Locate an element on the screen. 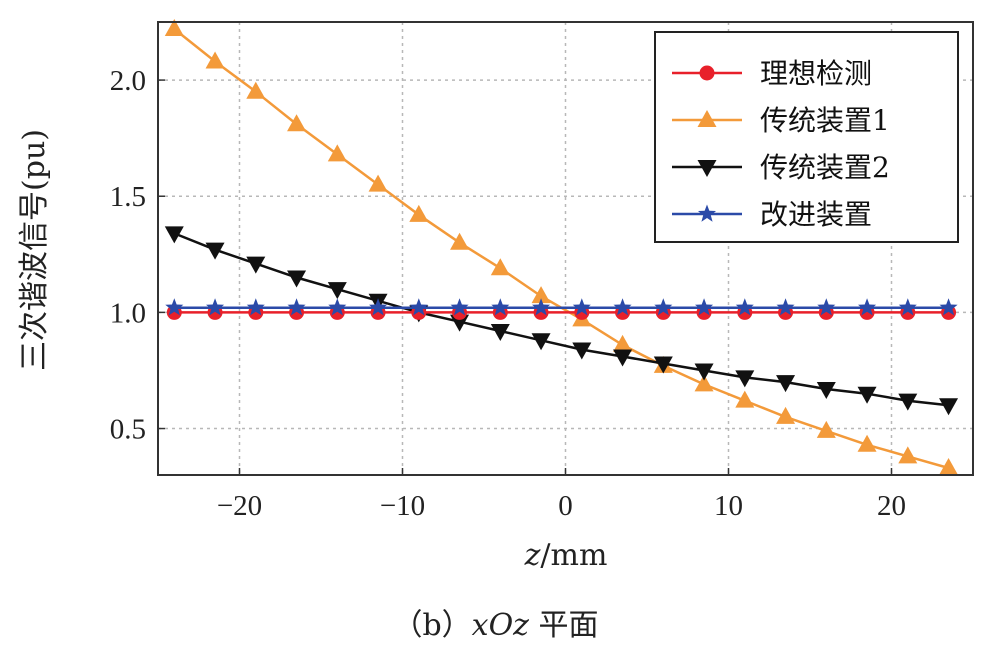  legend-item: 改进装置 is located at coordinates (772, 214).